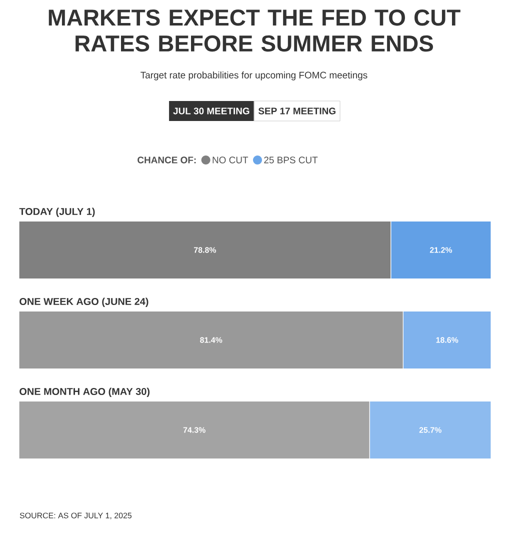 The image size is (508, 542). What do you see at coordinates (85, 392) in the screenshot?
I see `y-tick-label: ONE MONTH AGO (MAY 30)` at bounding box center [85, 392].